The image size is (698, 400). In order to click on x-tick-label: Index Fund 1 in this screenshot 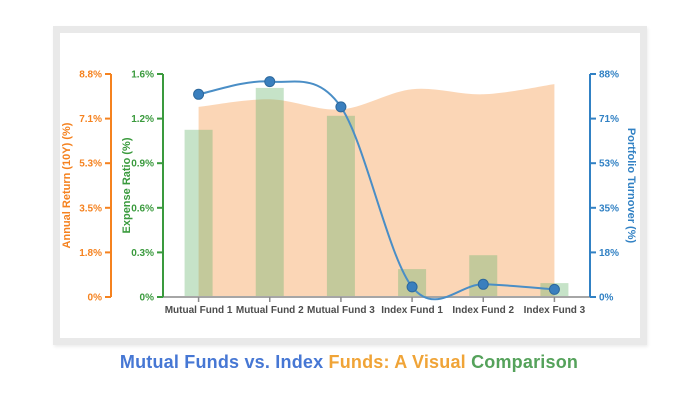, I will do `click(412, 310)`.